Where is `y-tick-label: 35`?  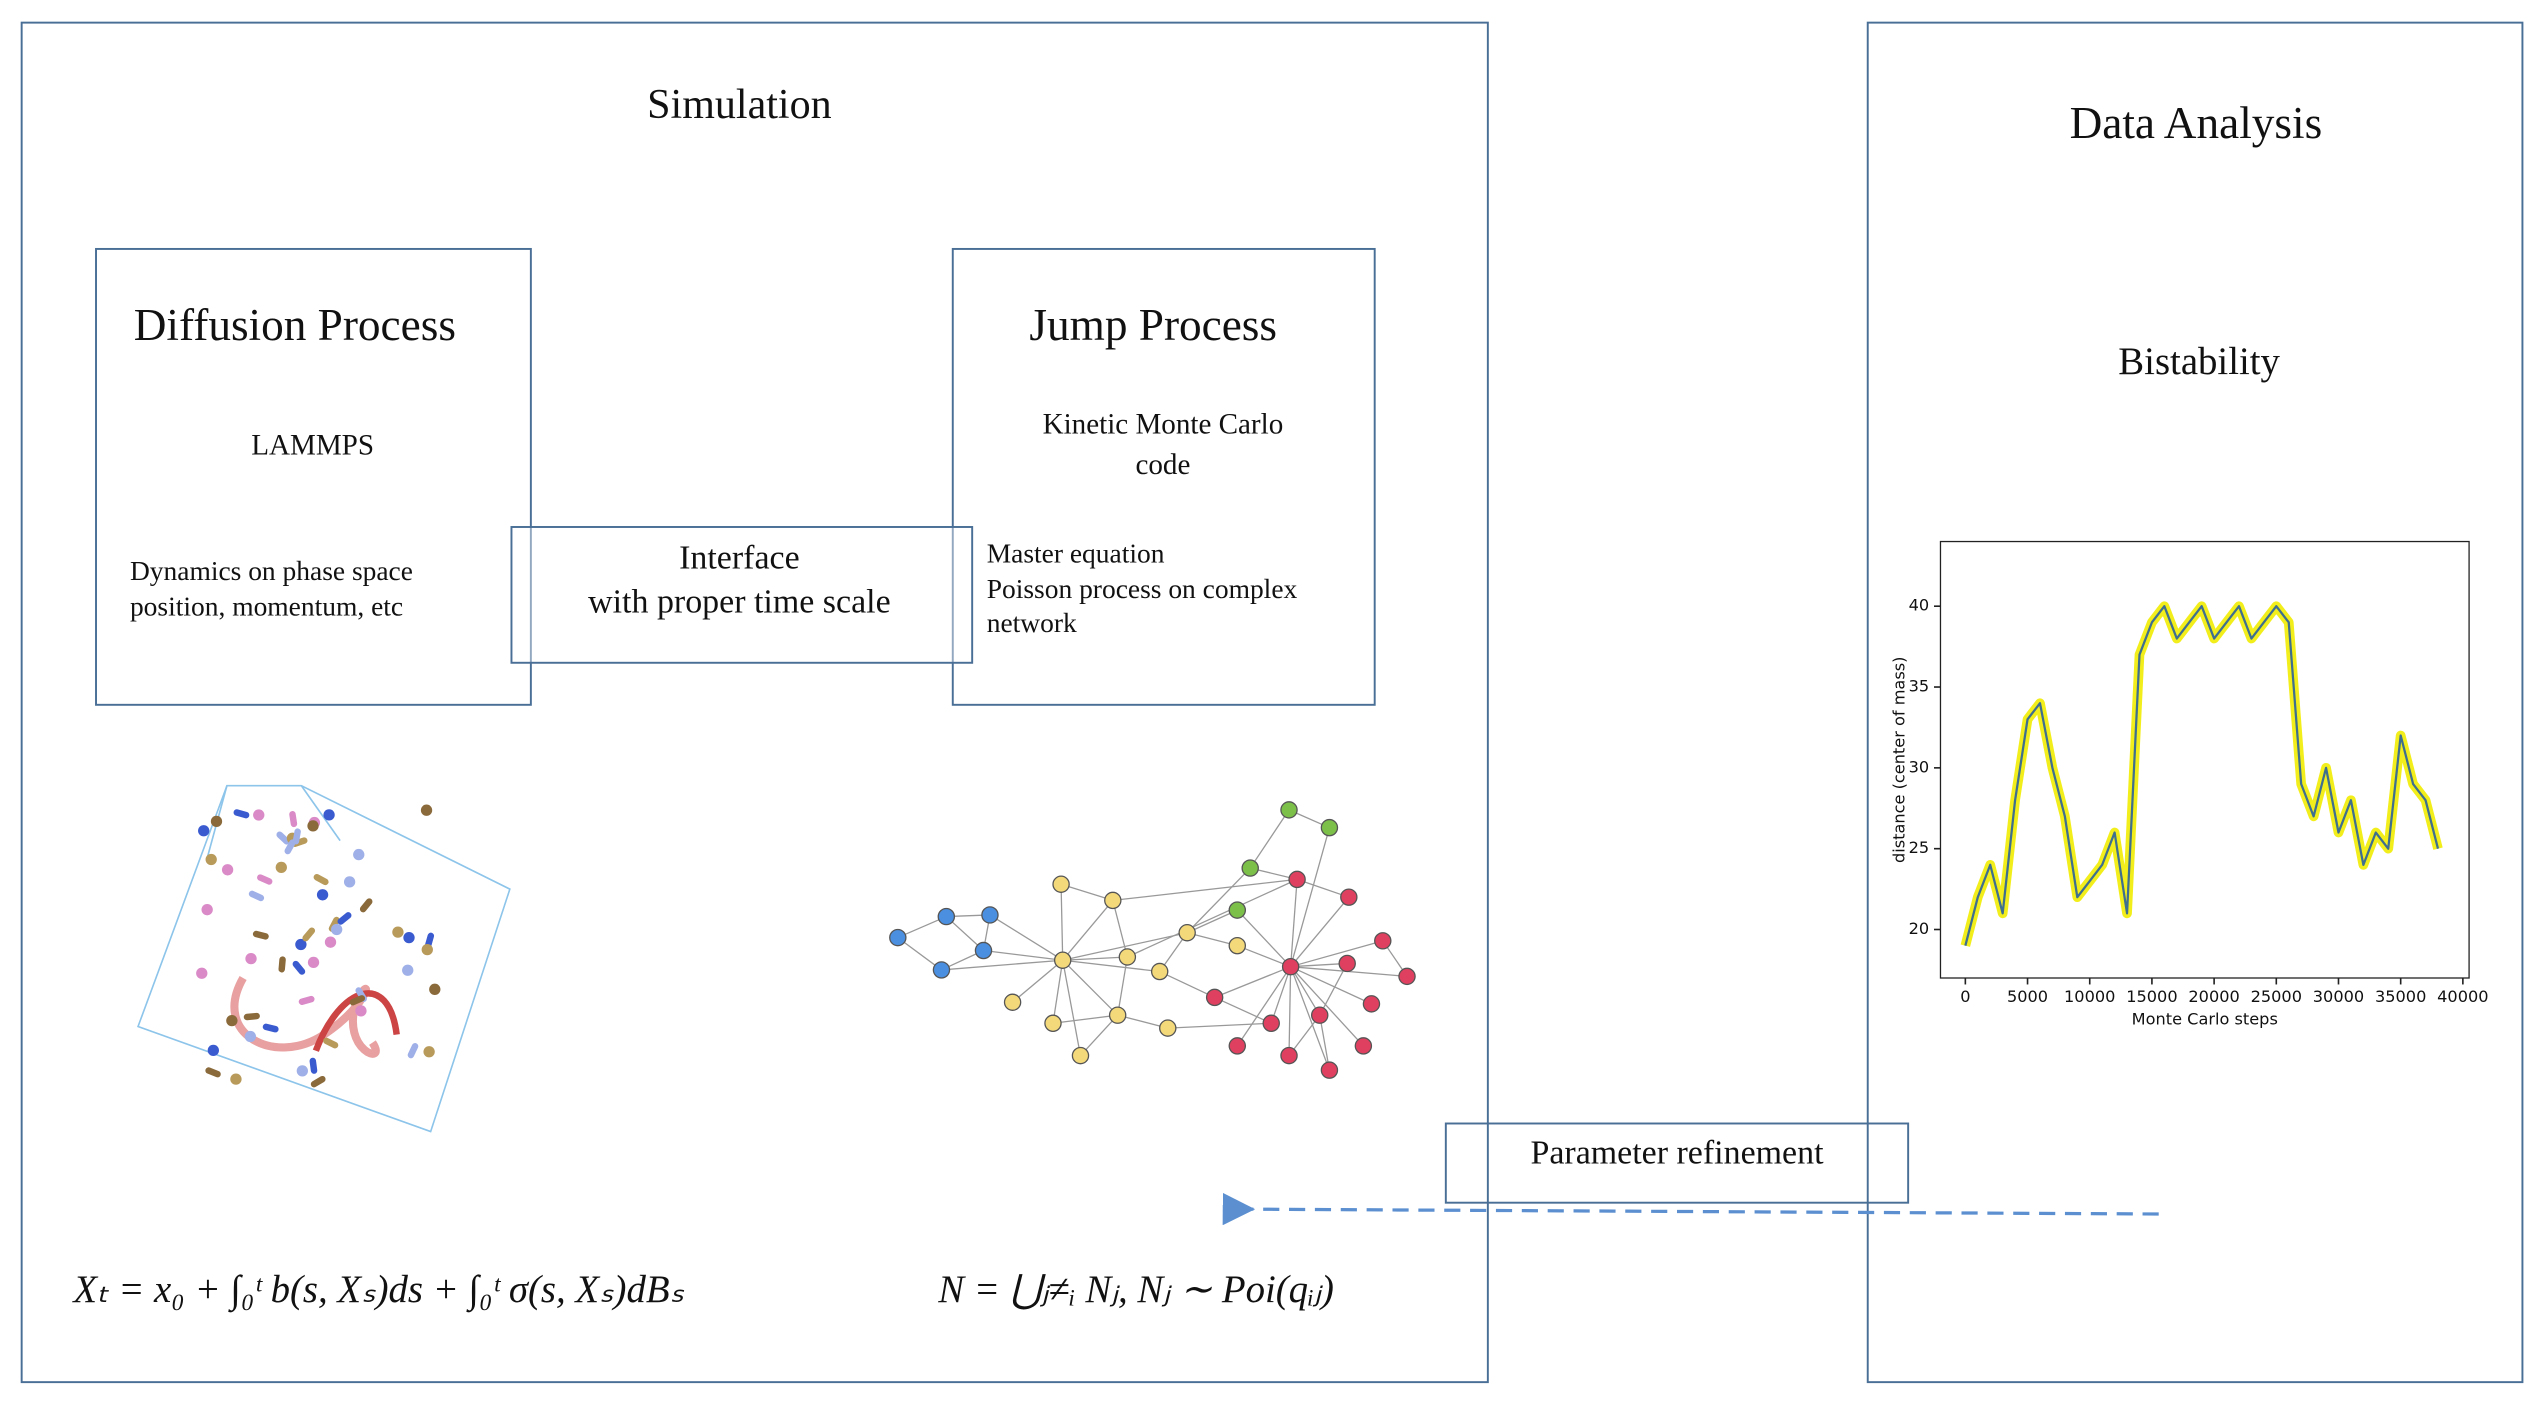 y-tick-label: 35 is located at coordinates (1919, 686).